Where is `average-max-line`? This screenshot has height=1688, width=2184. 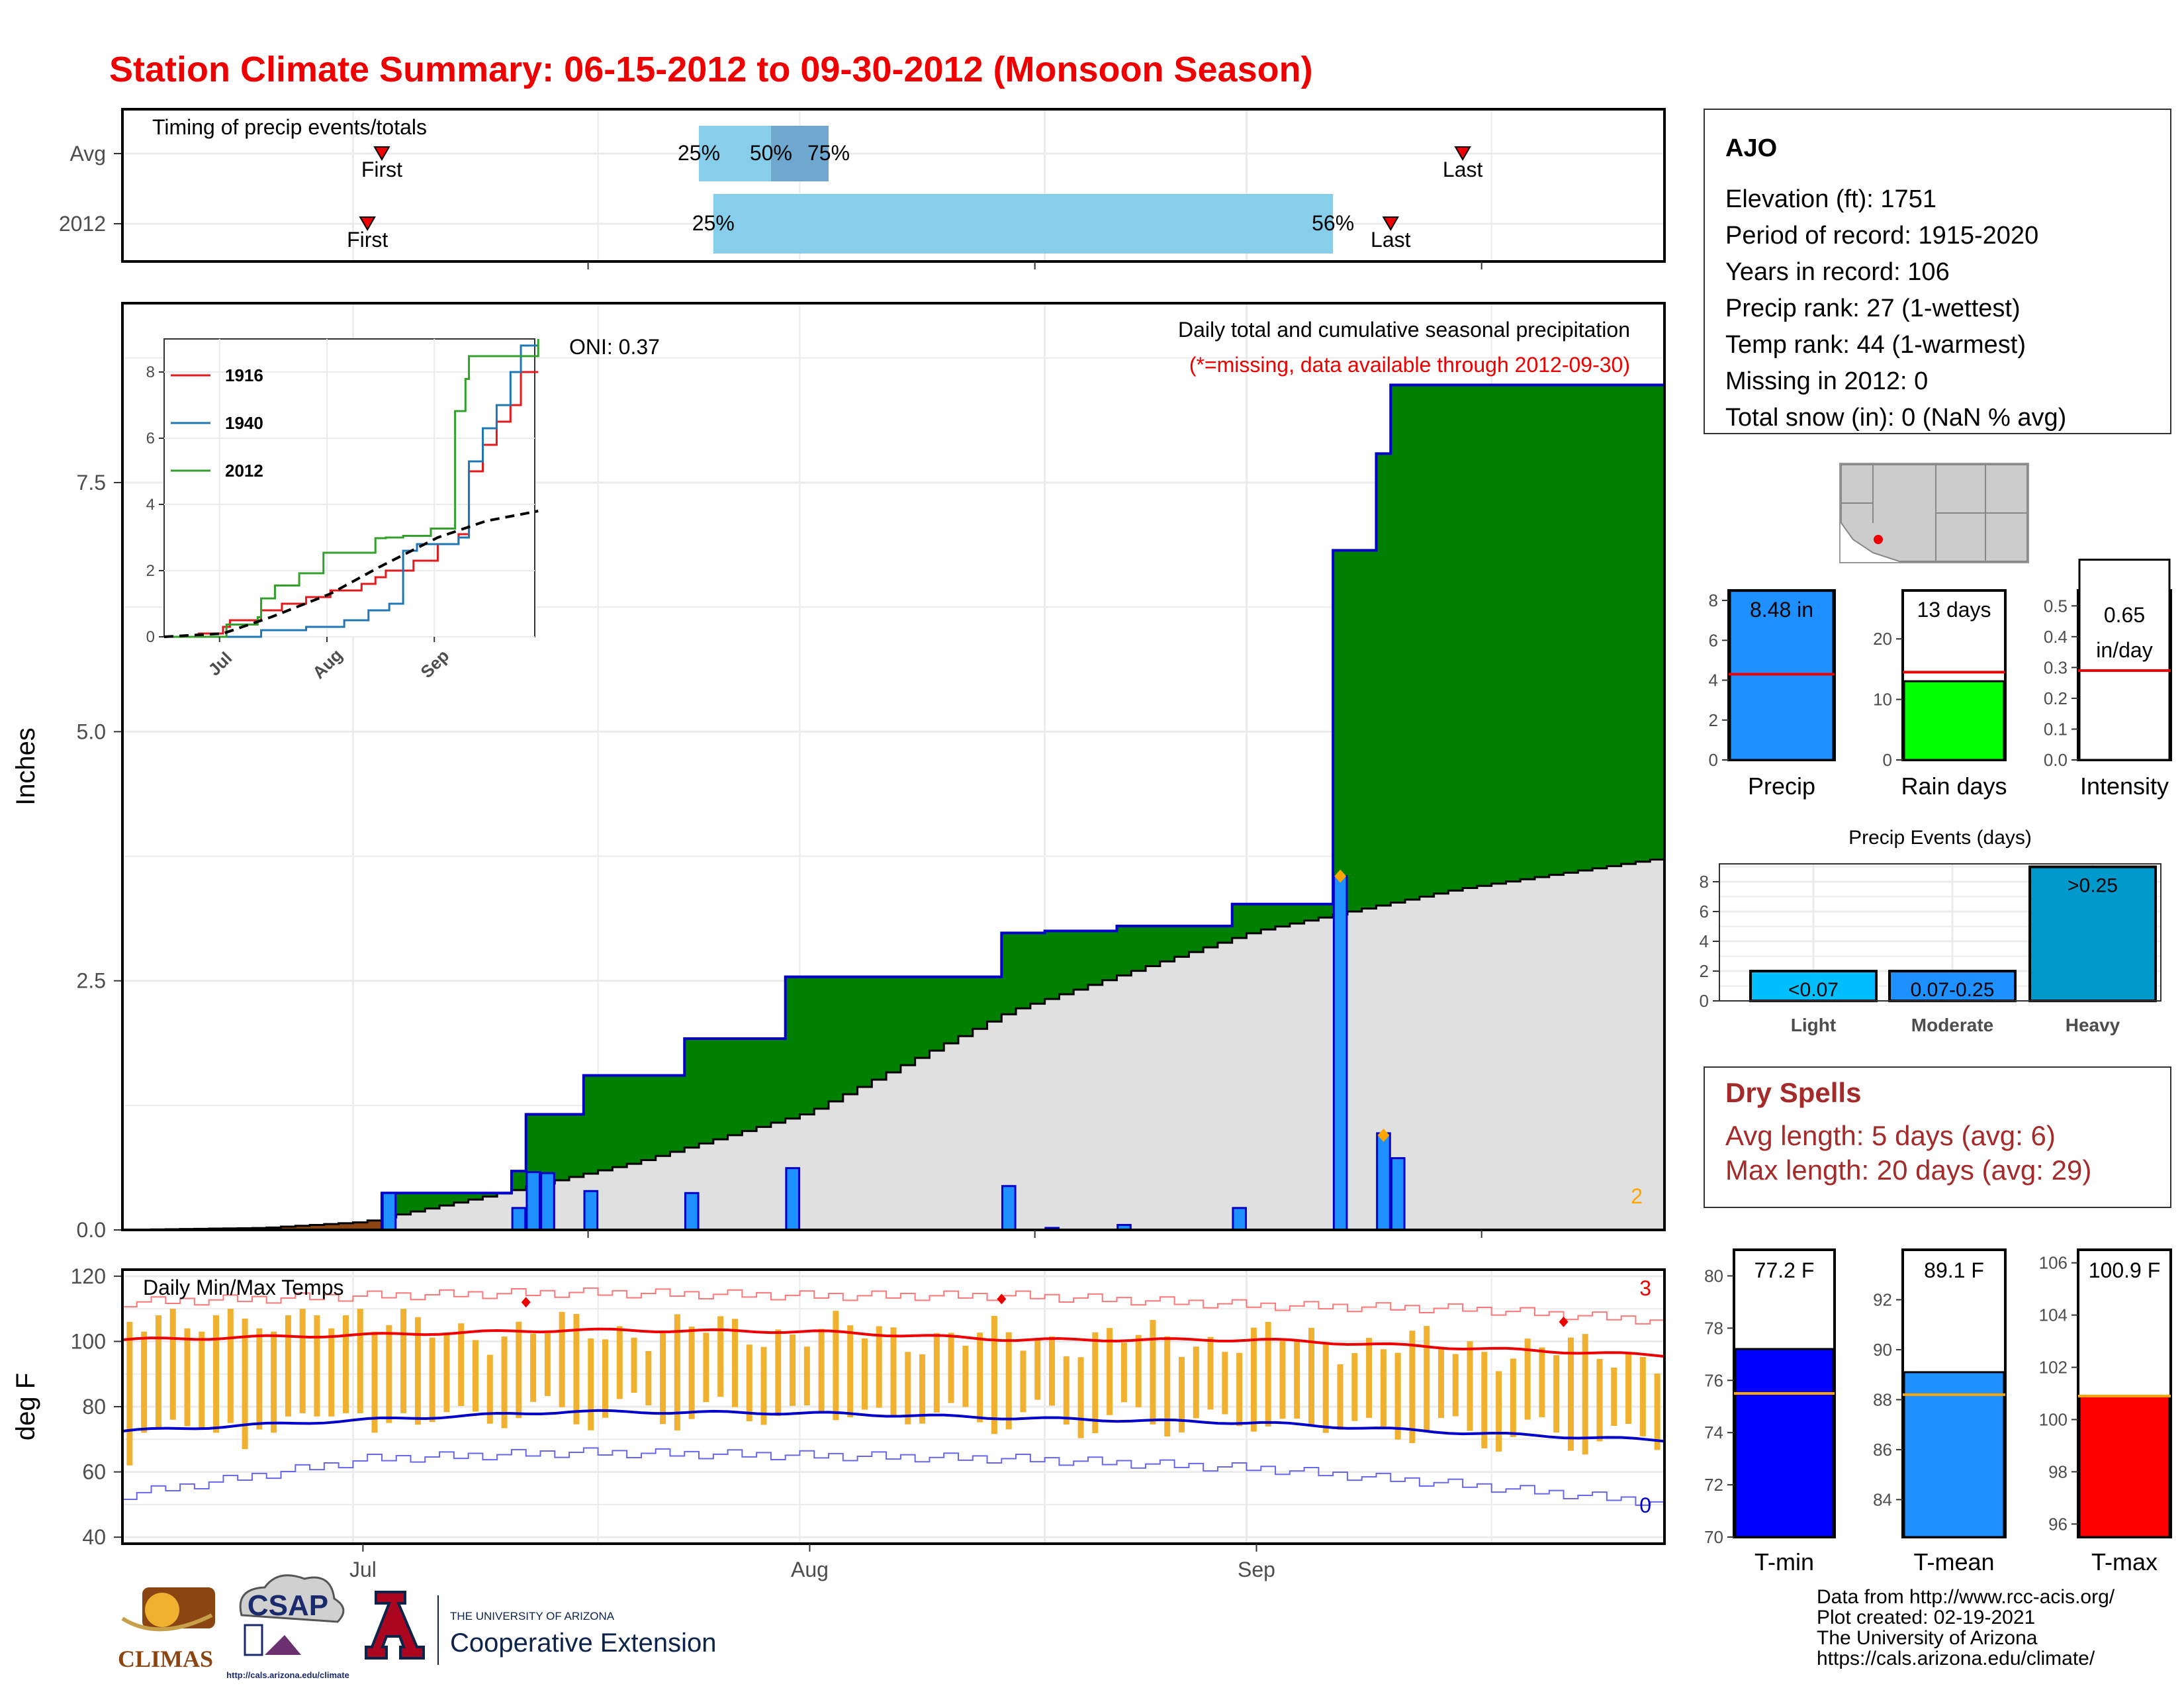 average-max-line is located at coordinates (893, 1342).